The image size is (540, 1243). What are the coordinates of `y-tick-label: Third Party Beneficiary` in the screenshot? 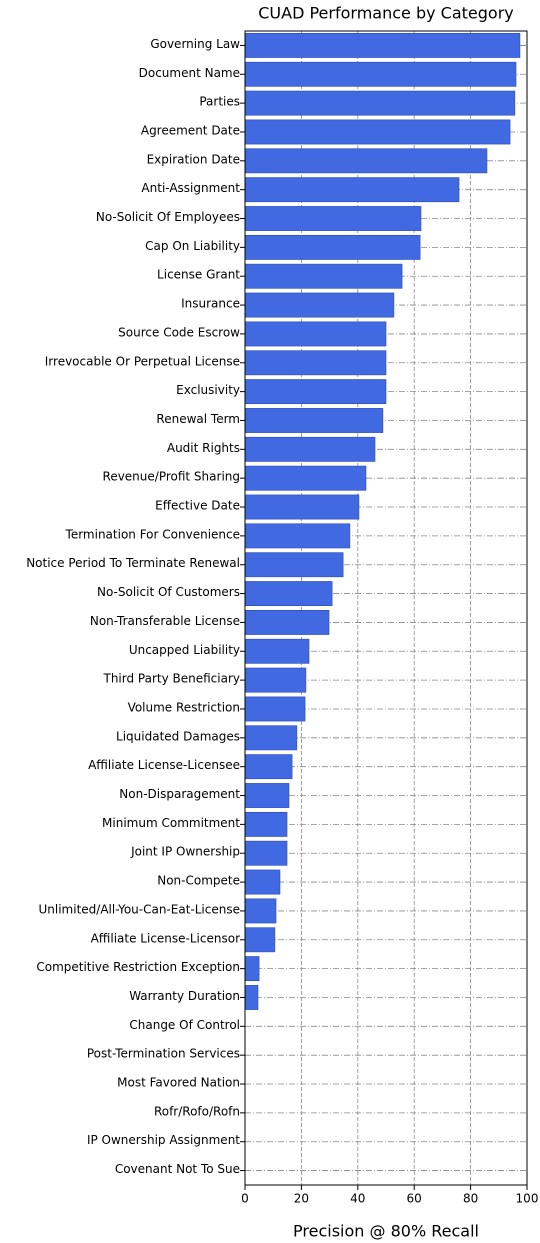 It's located at (171, 679).